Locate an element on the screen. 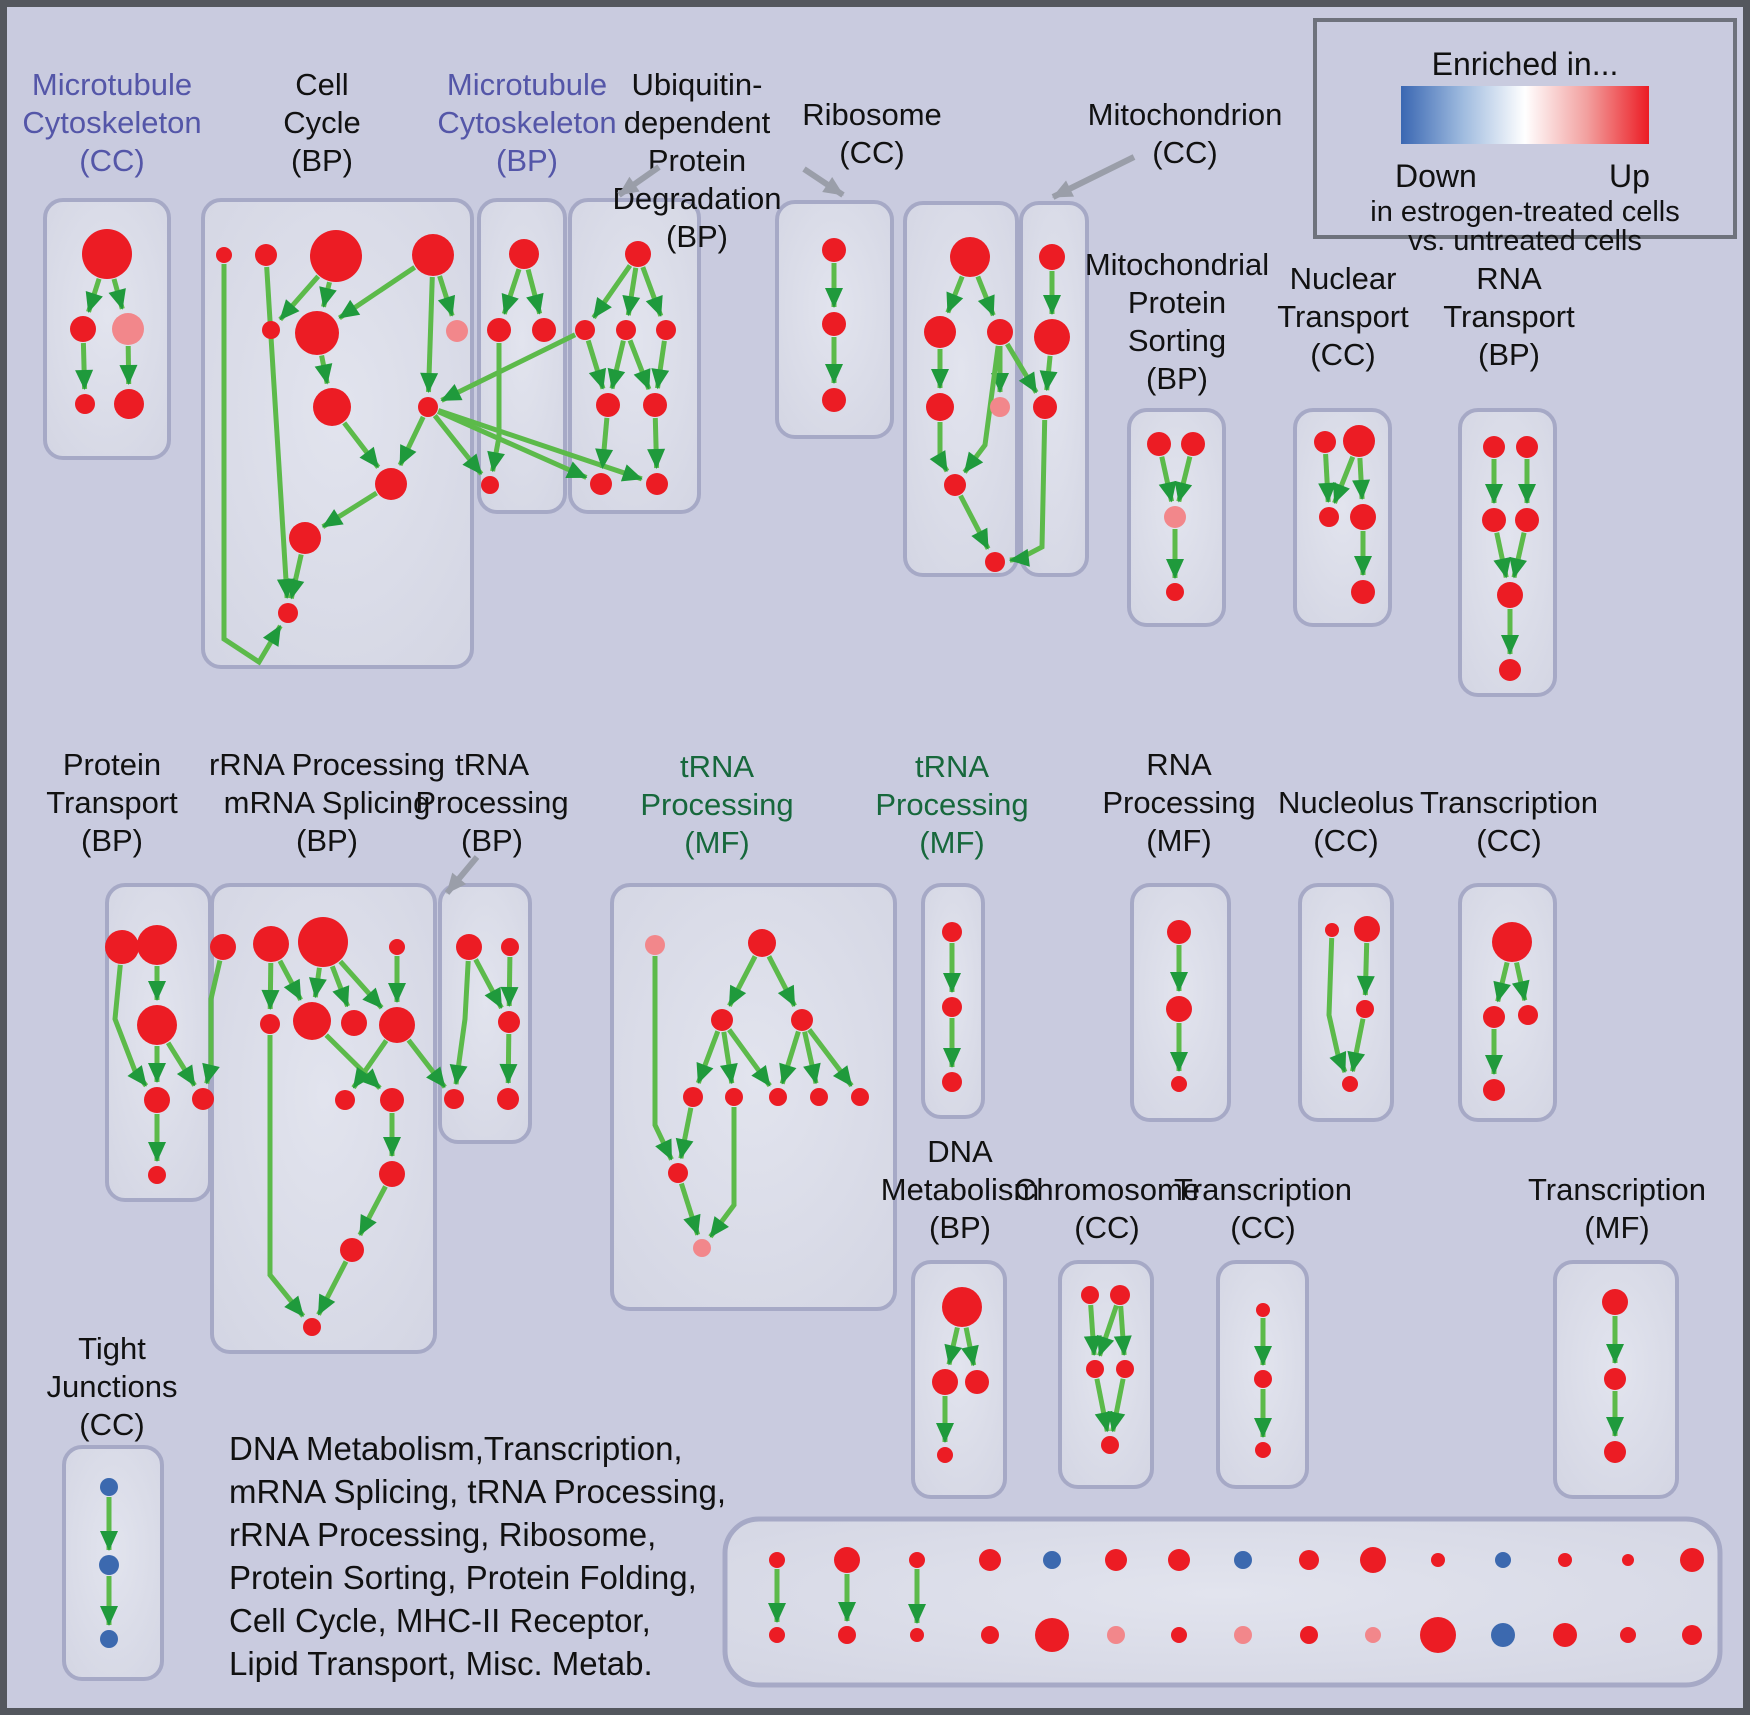  node-tc1-u4 is located at coordinates (1494, 1090).